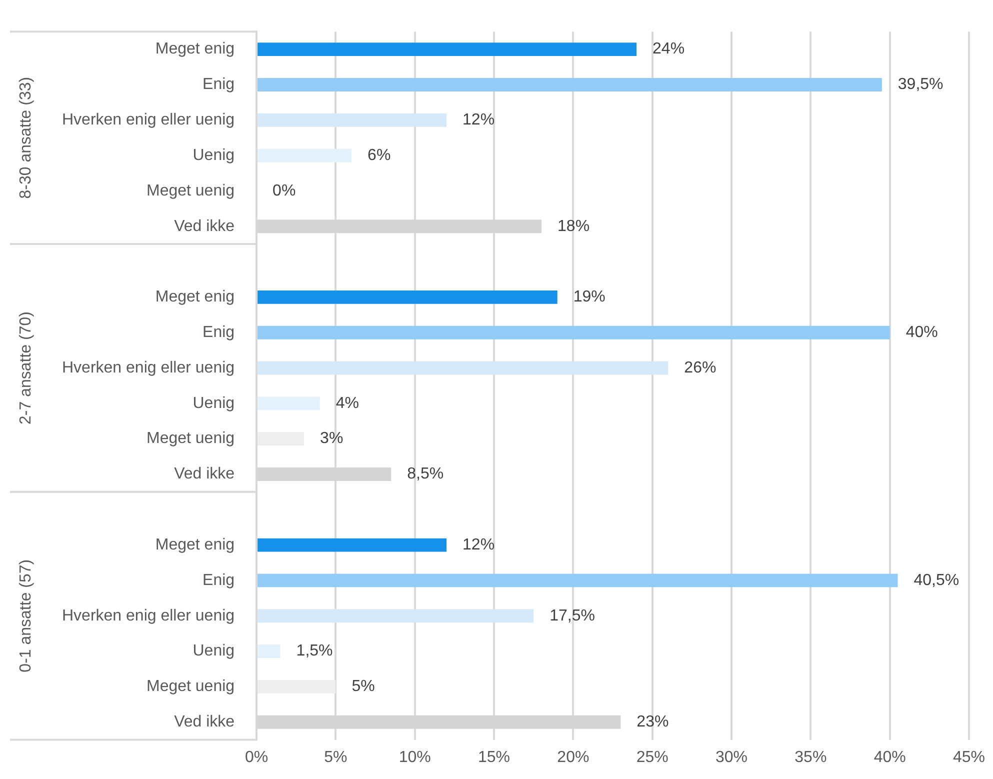 This screenshot has height=779, width=993. I want to click on data-label: 40%, so click(922, 332).